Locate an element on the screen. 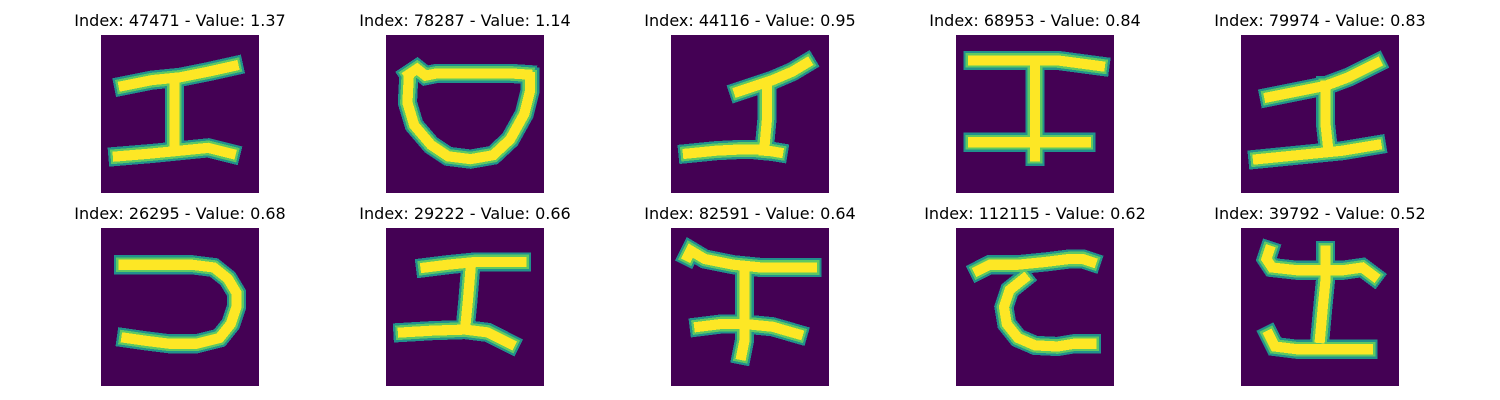  panel-title: Index: 79974 - Value: 0.83 is located at coordinates (1320, 20).